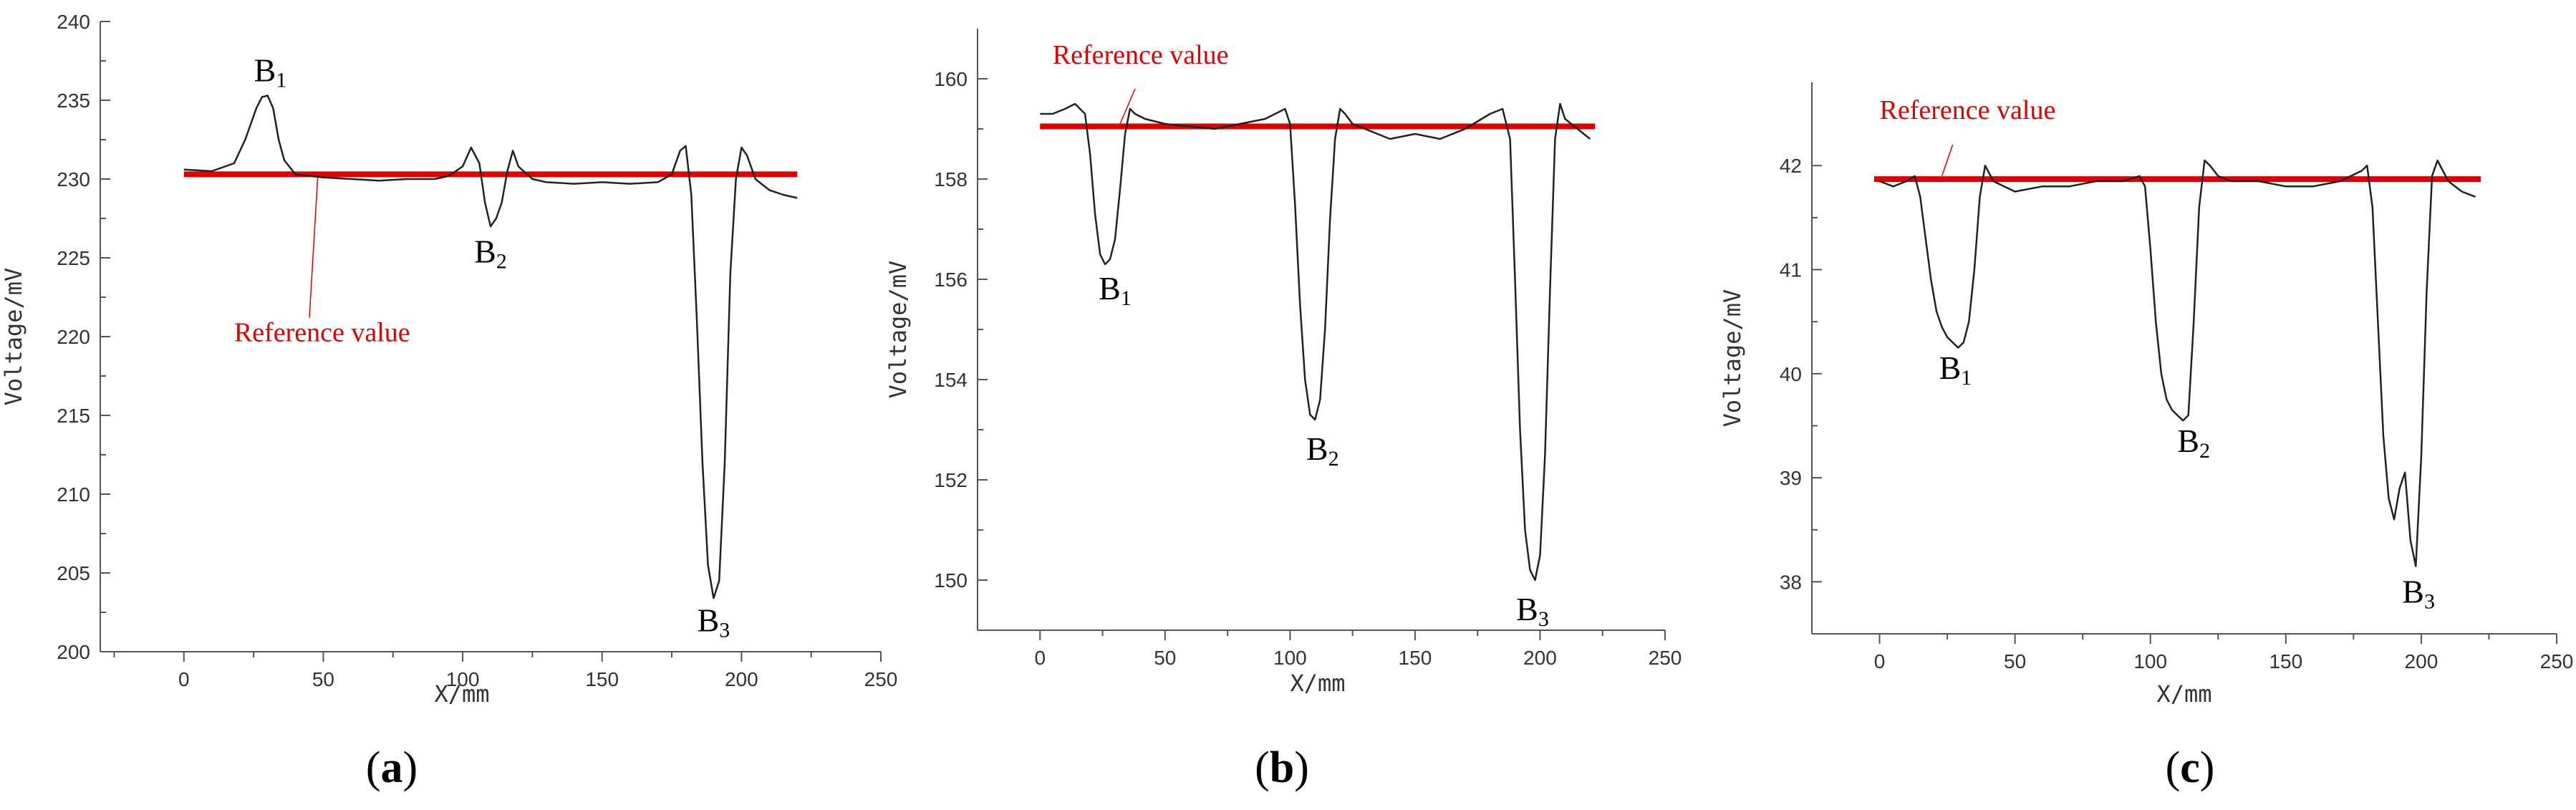  I want to click on panel-label-a-text: a, so click(392, 767).